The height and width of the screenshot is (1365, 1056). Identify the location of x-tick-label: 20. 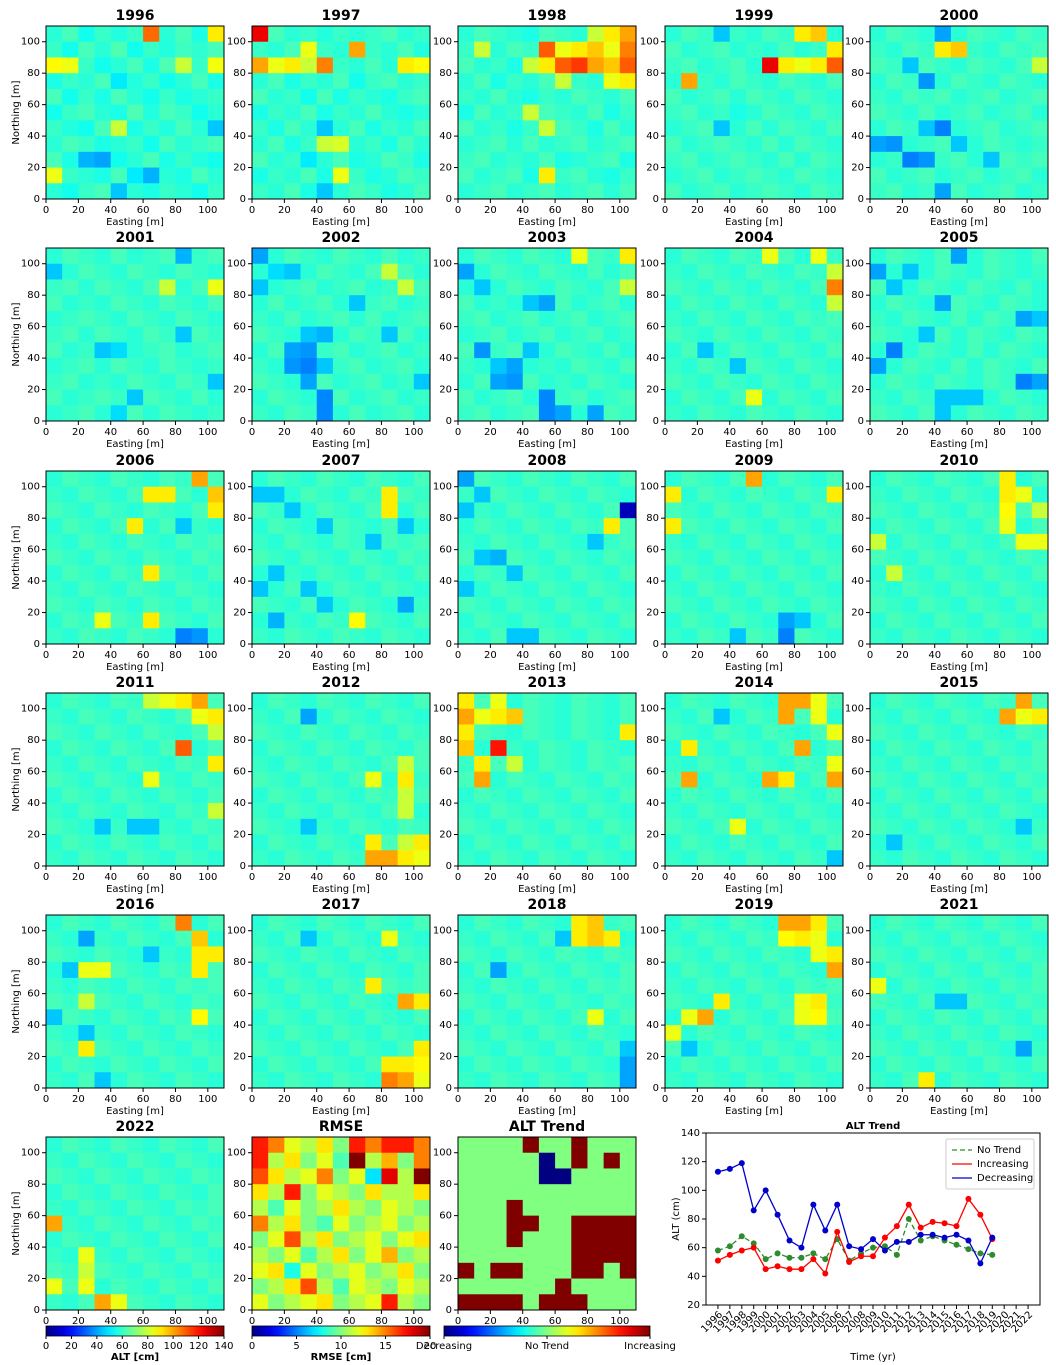
(78, 210).